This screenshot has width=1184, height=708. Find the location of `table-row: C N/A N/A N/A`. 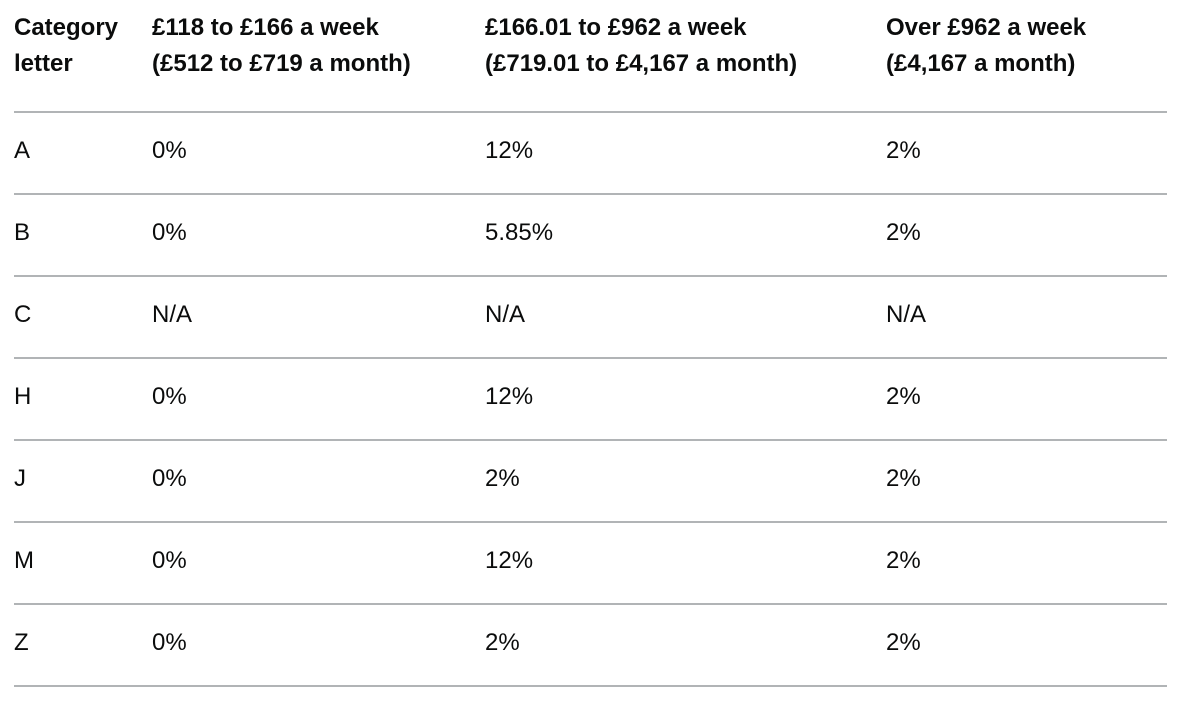

table-row: C N/A N/A N/A is located at coordinates (590, 317).